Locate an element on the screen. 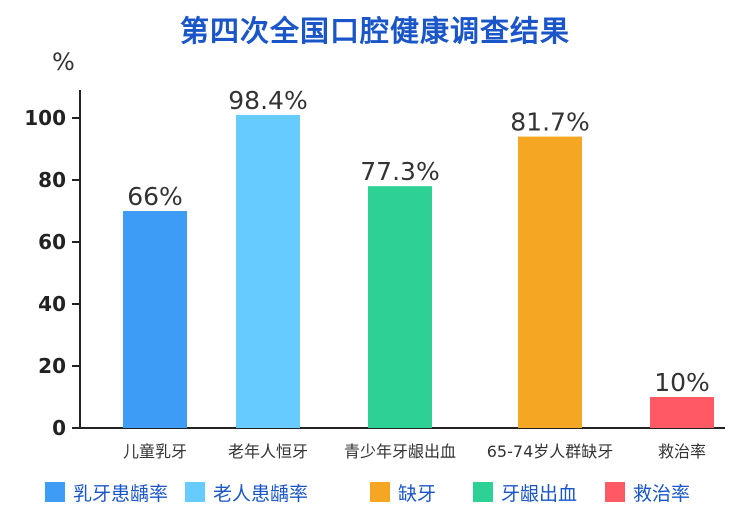 This screenshot has height=520, width=750. data-label: 10% is located at coordinates (682, 382).